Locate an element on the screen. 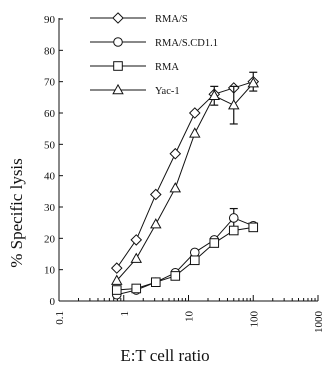  y-tick-label: 40 is located at coordinates (50, 177).